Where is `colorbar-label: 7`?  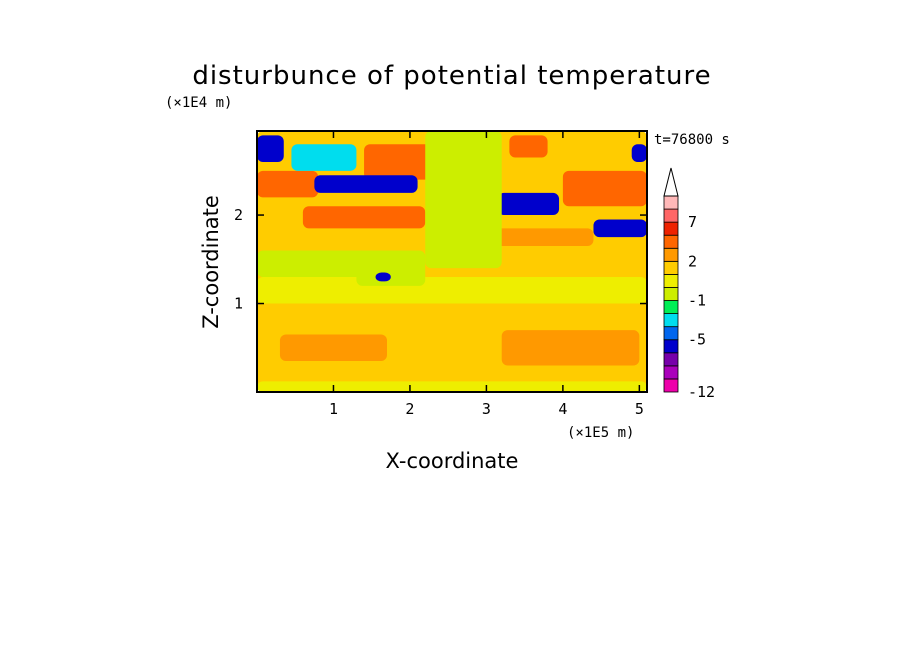
colorbar-label: 7 is located at coordinates (692, 222).